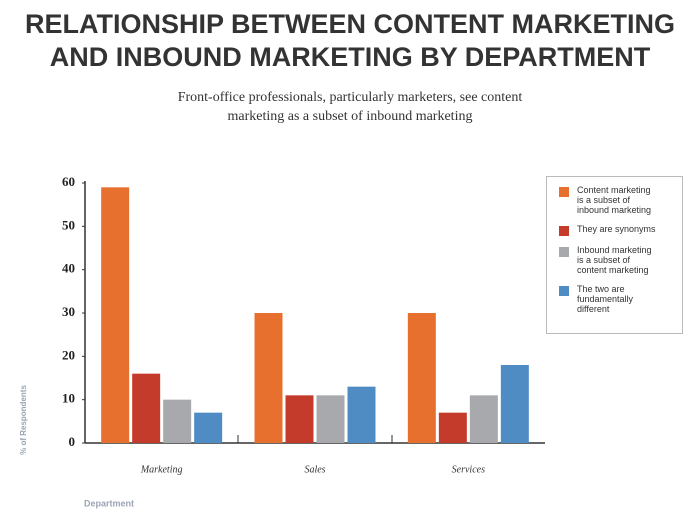 Image resolution: width=700 pixels, height=515 pixels. I want to click on y-tick-label: 60, so click(68, 181).